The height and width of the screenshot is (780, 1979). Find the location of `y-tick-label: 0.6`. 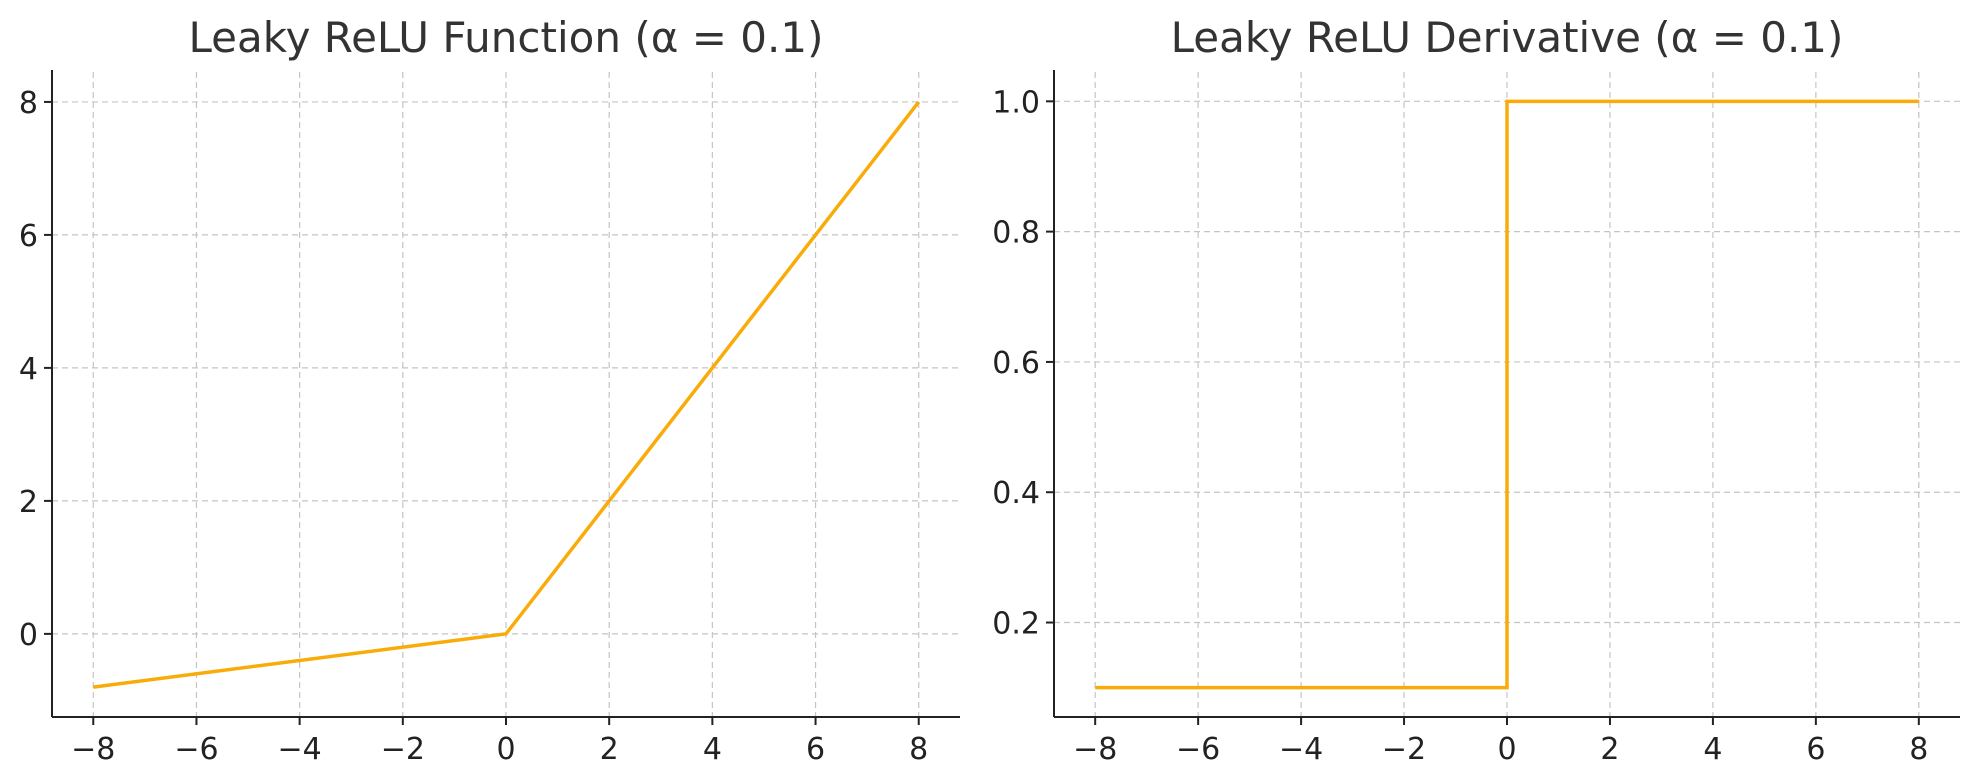

y-tick-label: 0.6 is located at coordinates (1016, 363).